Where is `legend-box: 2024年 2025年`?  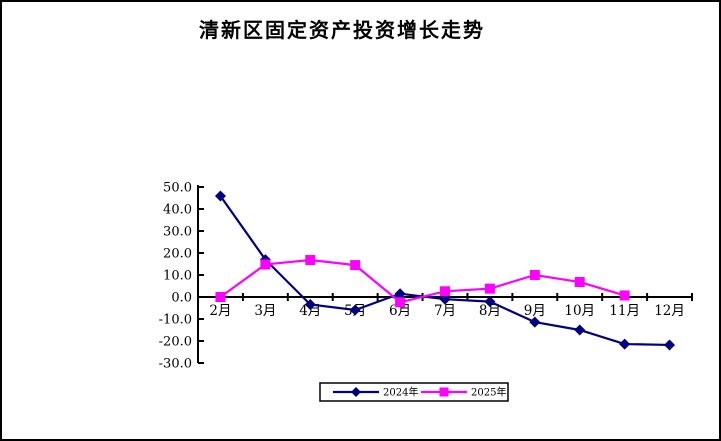 legend-box: 2024年 2025年 is located at coordinates (414, 392).